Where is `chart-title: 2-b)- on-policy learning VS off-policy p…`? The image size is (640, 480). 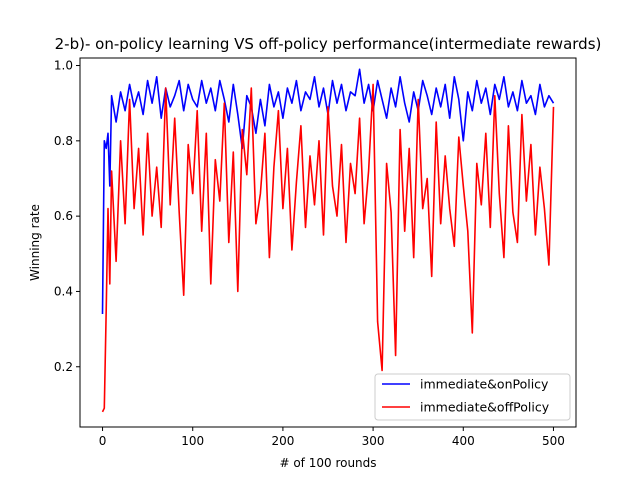
chart-title: 2-b)- on-policy learning VS off-policy p… is located at coordinates (328, 44).